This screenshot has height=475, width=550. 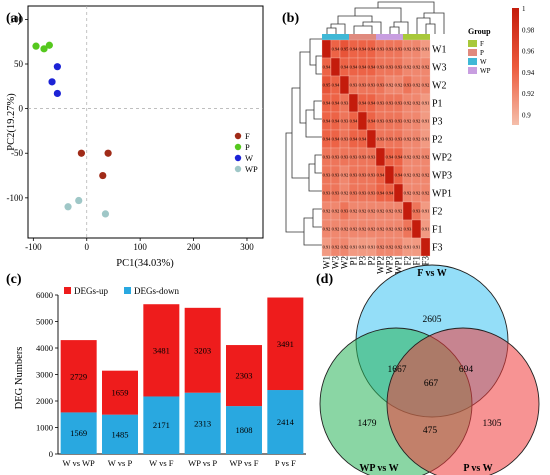 I want to click on heat-row-label: W3, so click(x=439, y=68).